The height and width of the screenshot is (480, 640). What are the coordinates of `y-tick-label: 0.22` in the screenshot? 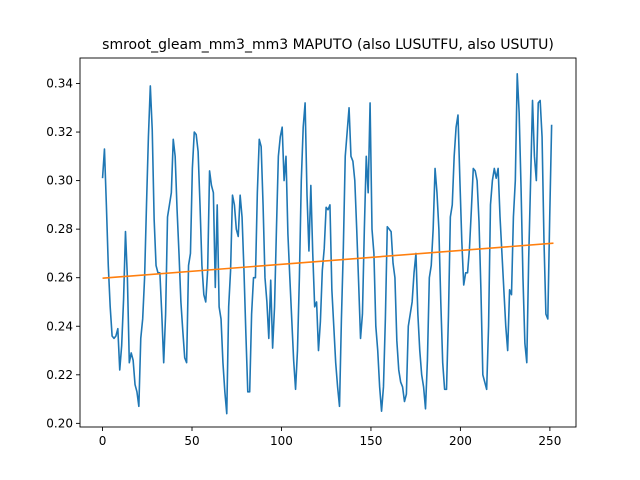 It's located at (59, 375).